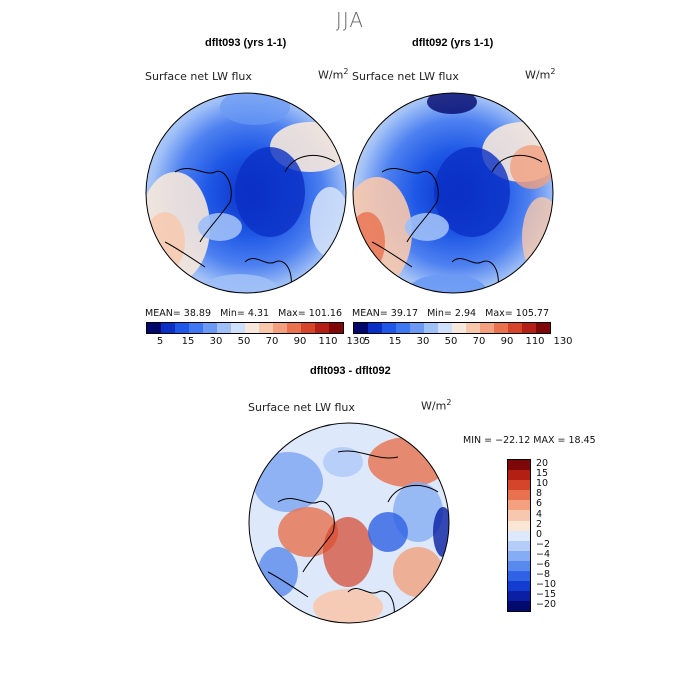  I want to click on panel2-colorbar-ticks: 5 15 30 50 70 90 110 130, so click(463, 343).